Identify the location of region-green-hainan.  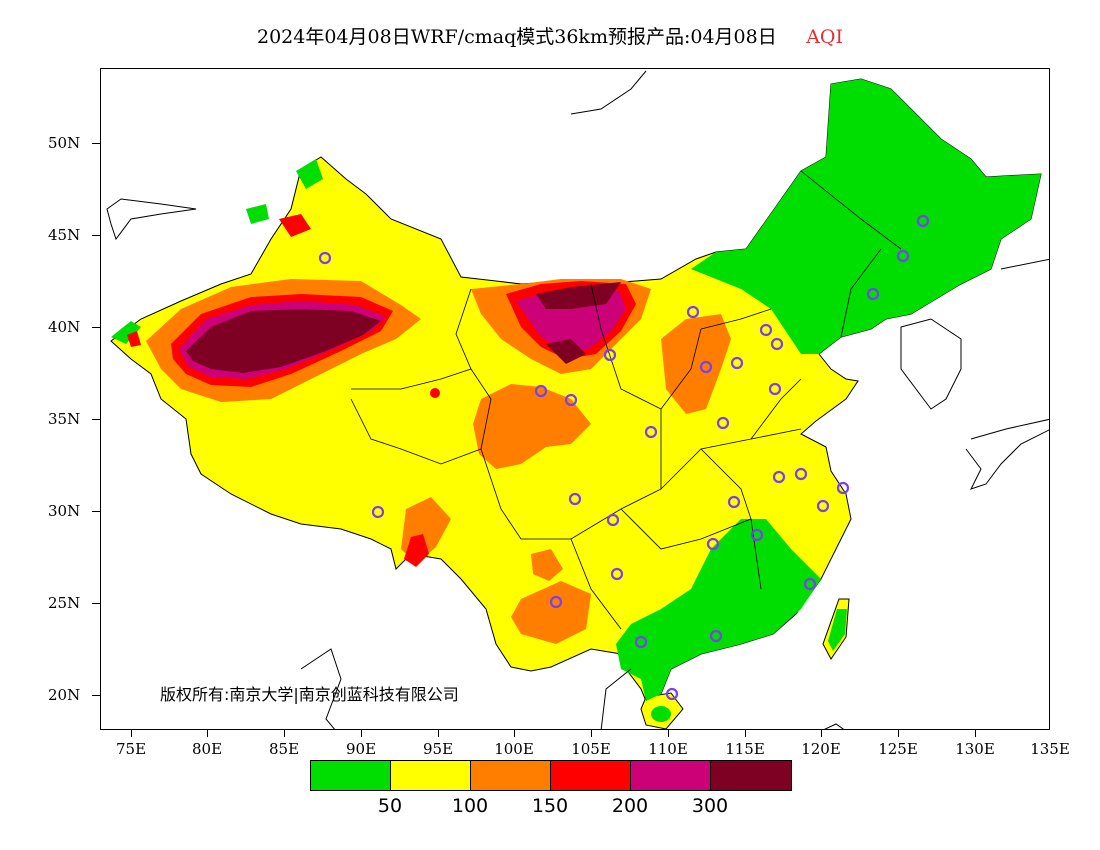
(661, 714).